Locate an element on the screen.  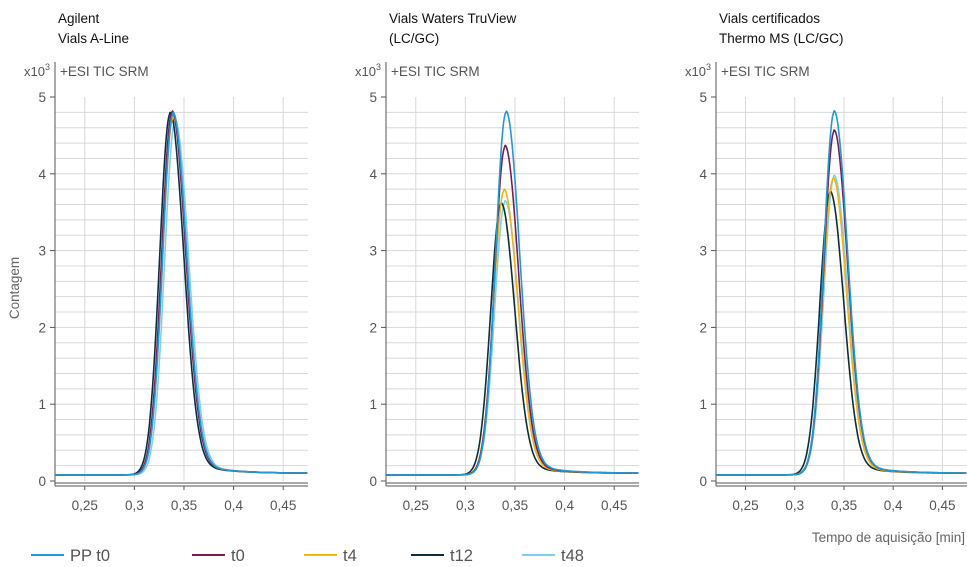
chart-title-line: (LC/GC) is located at coordinates (414, 38).